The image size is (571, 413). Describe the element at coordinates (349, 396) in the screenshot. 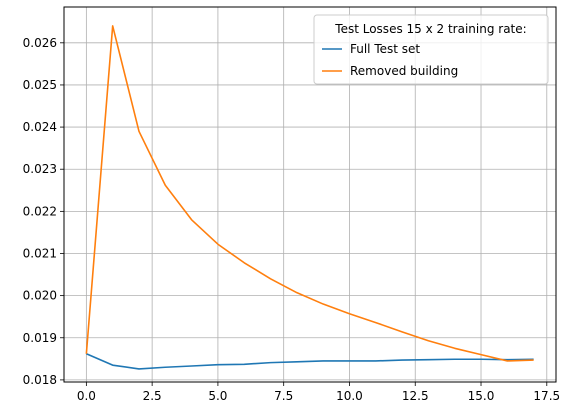

I see `x-tick-label: 10.0` at that location.